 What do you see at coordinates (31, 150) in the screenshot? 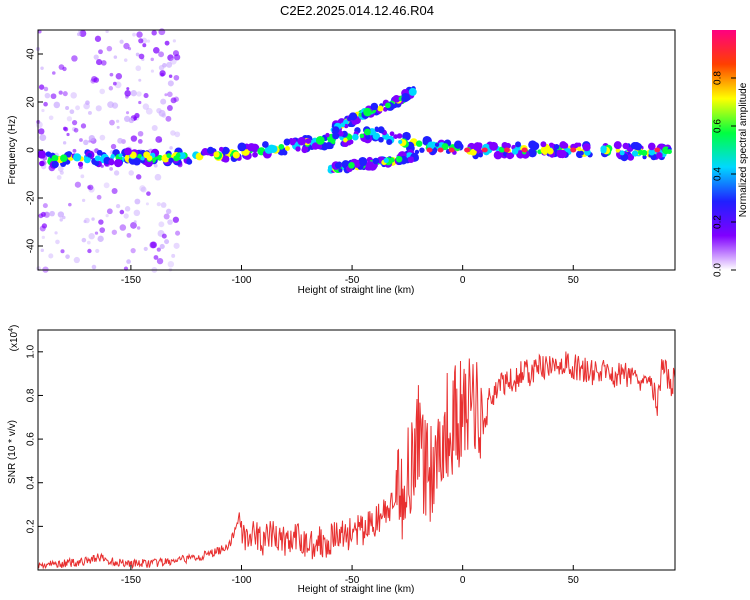
I see `y-tick-label: 0` at bounding box center [31, 150].